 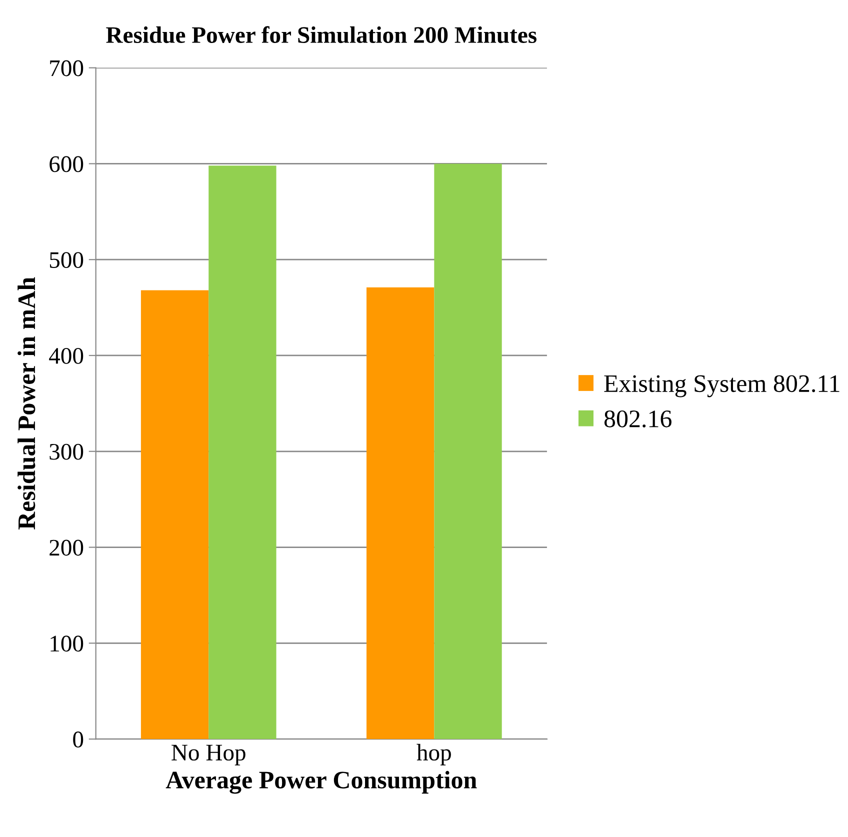 What do you see at coordinates (66, 356) in the screenshot?
I see `y-tick-label: 400` at bounding box center [66, 356].